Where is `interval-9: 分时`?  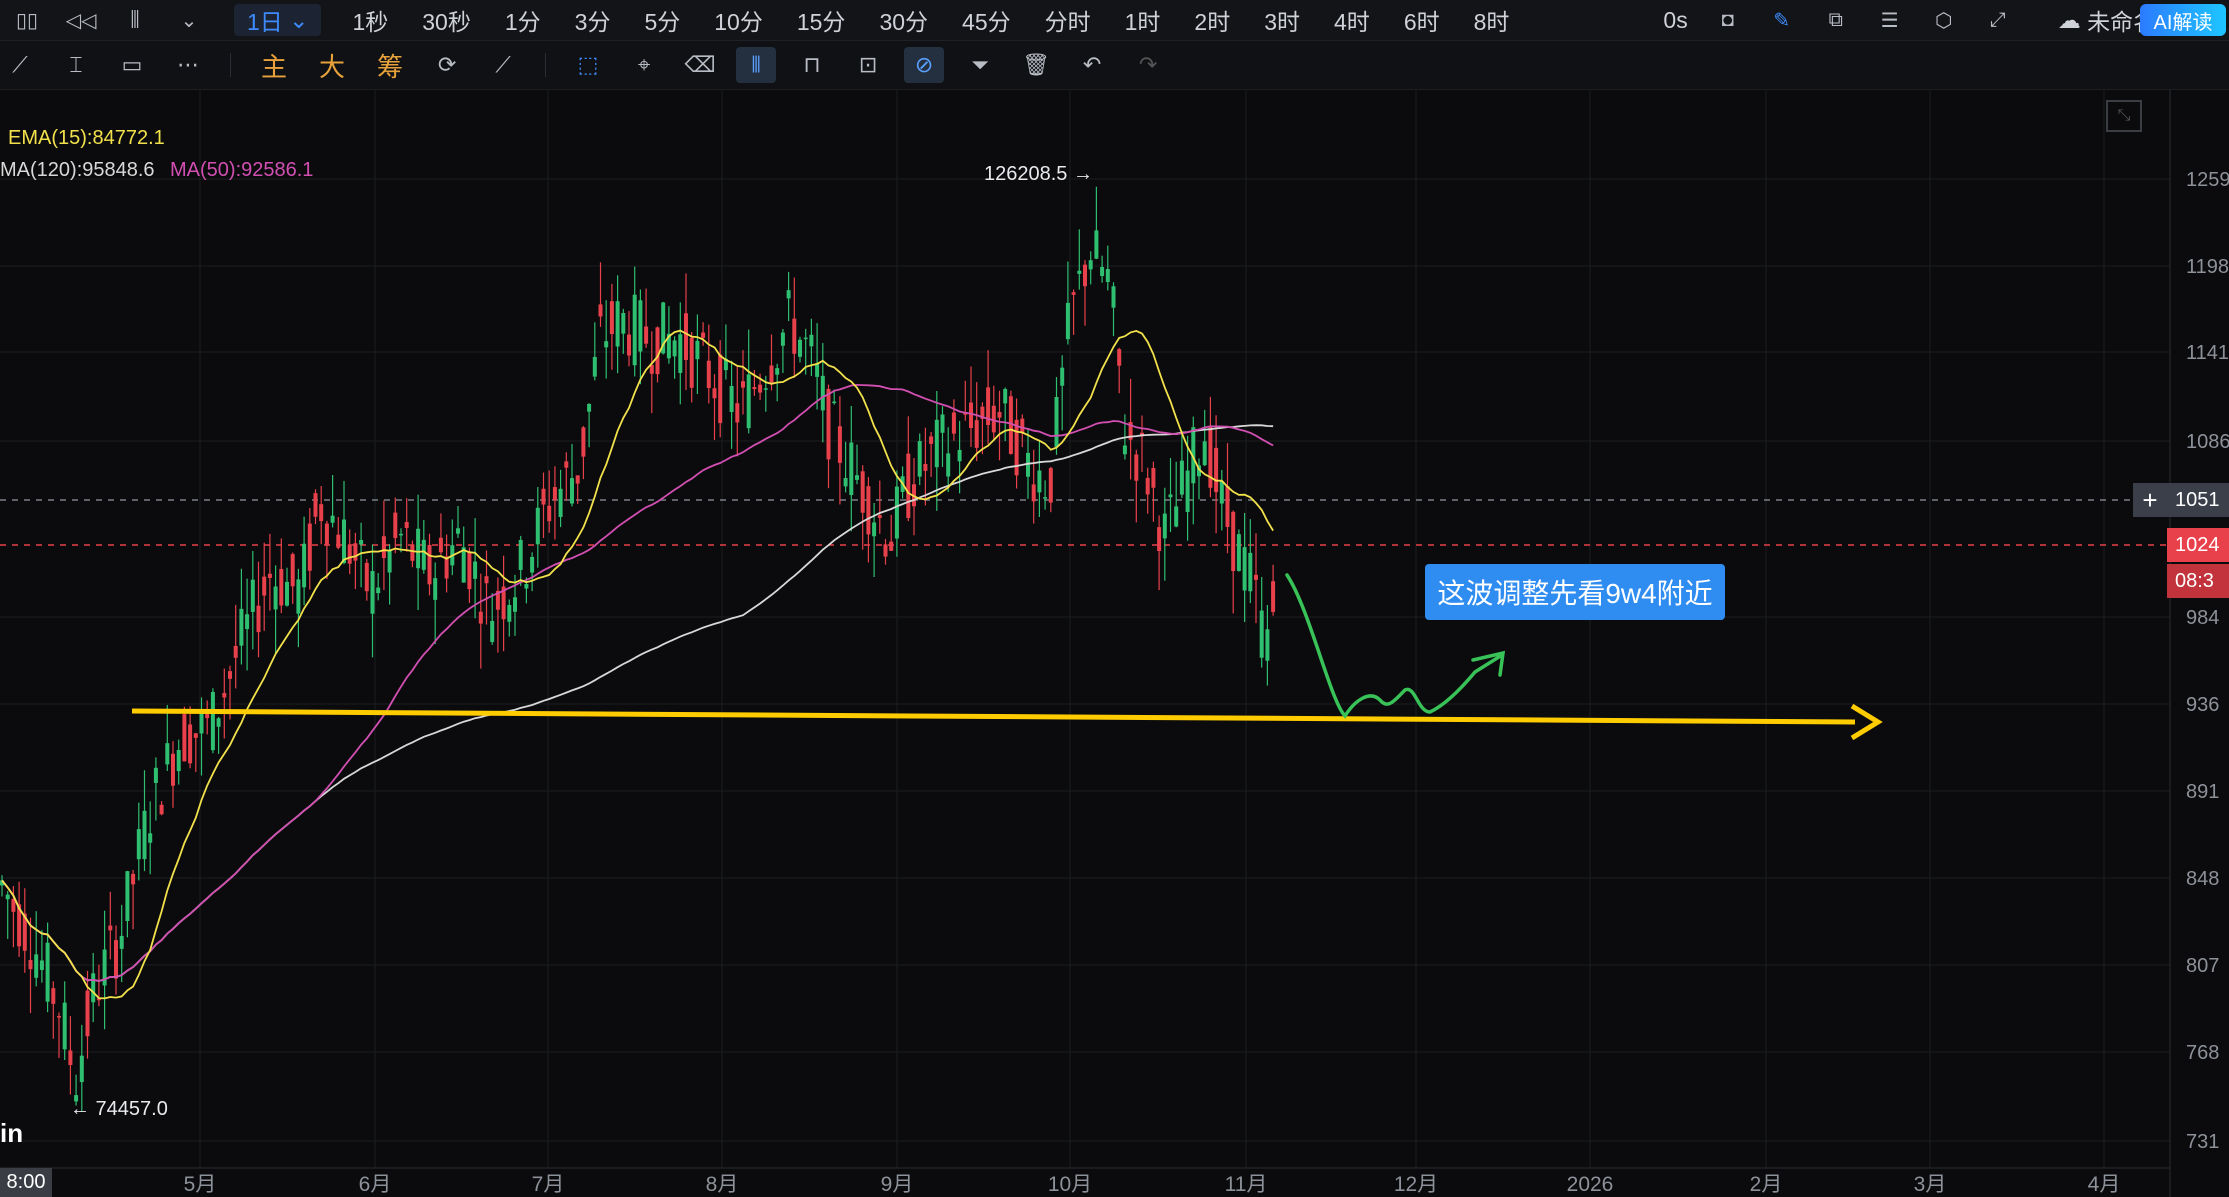
interval-9: 分时 is located at coordinates (1067, 22).